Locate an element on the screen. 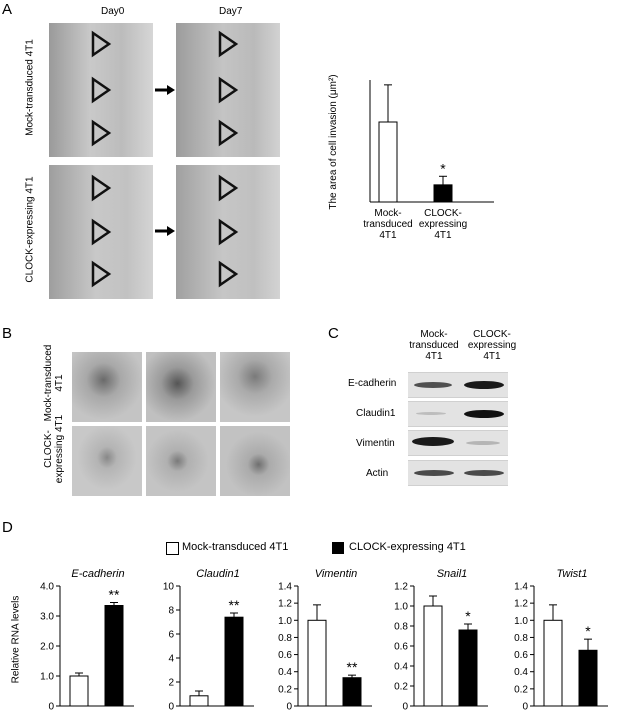 This screenshot has width=617, height=712. y-tick-label: 4.0 is located at coordinates (47, 587).